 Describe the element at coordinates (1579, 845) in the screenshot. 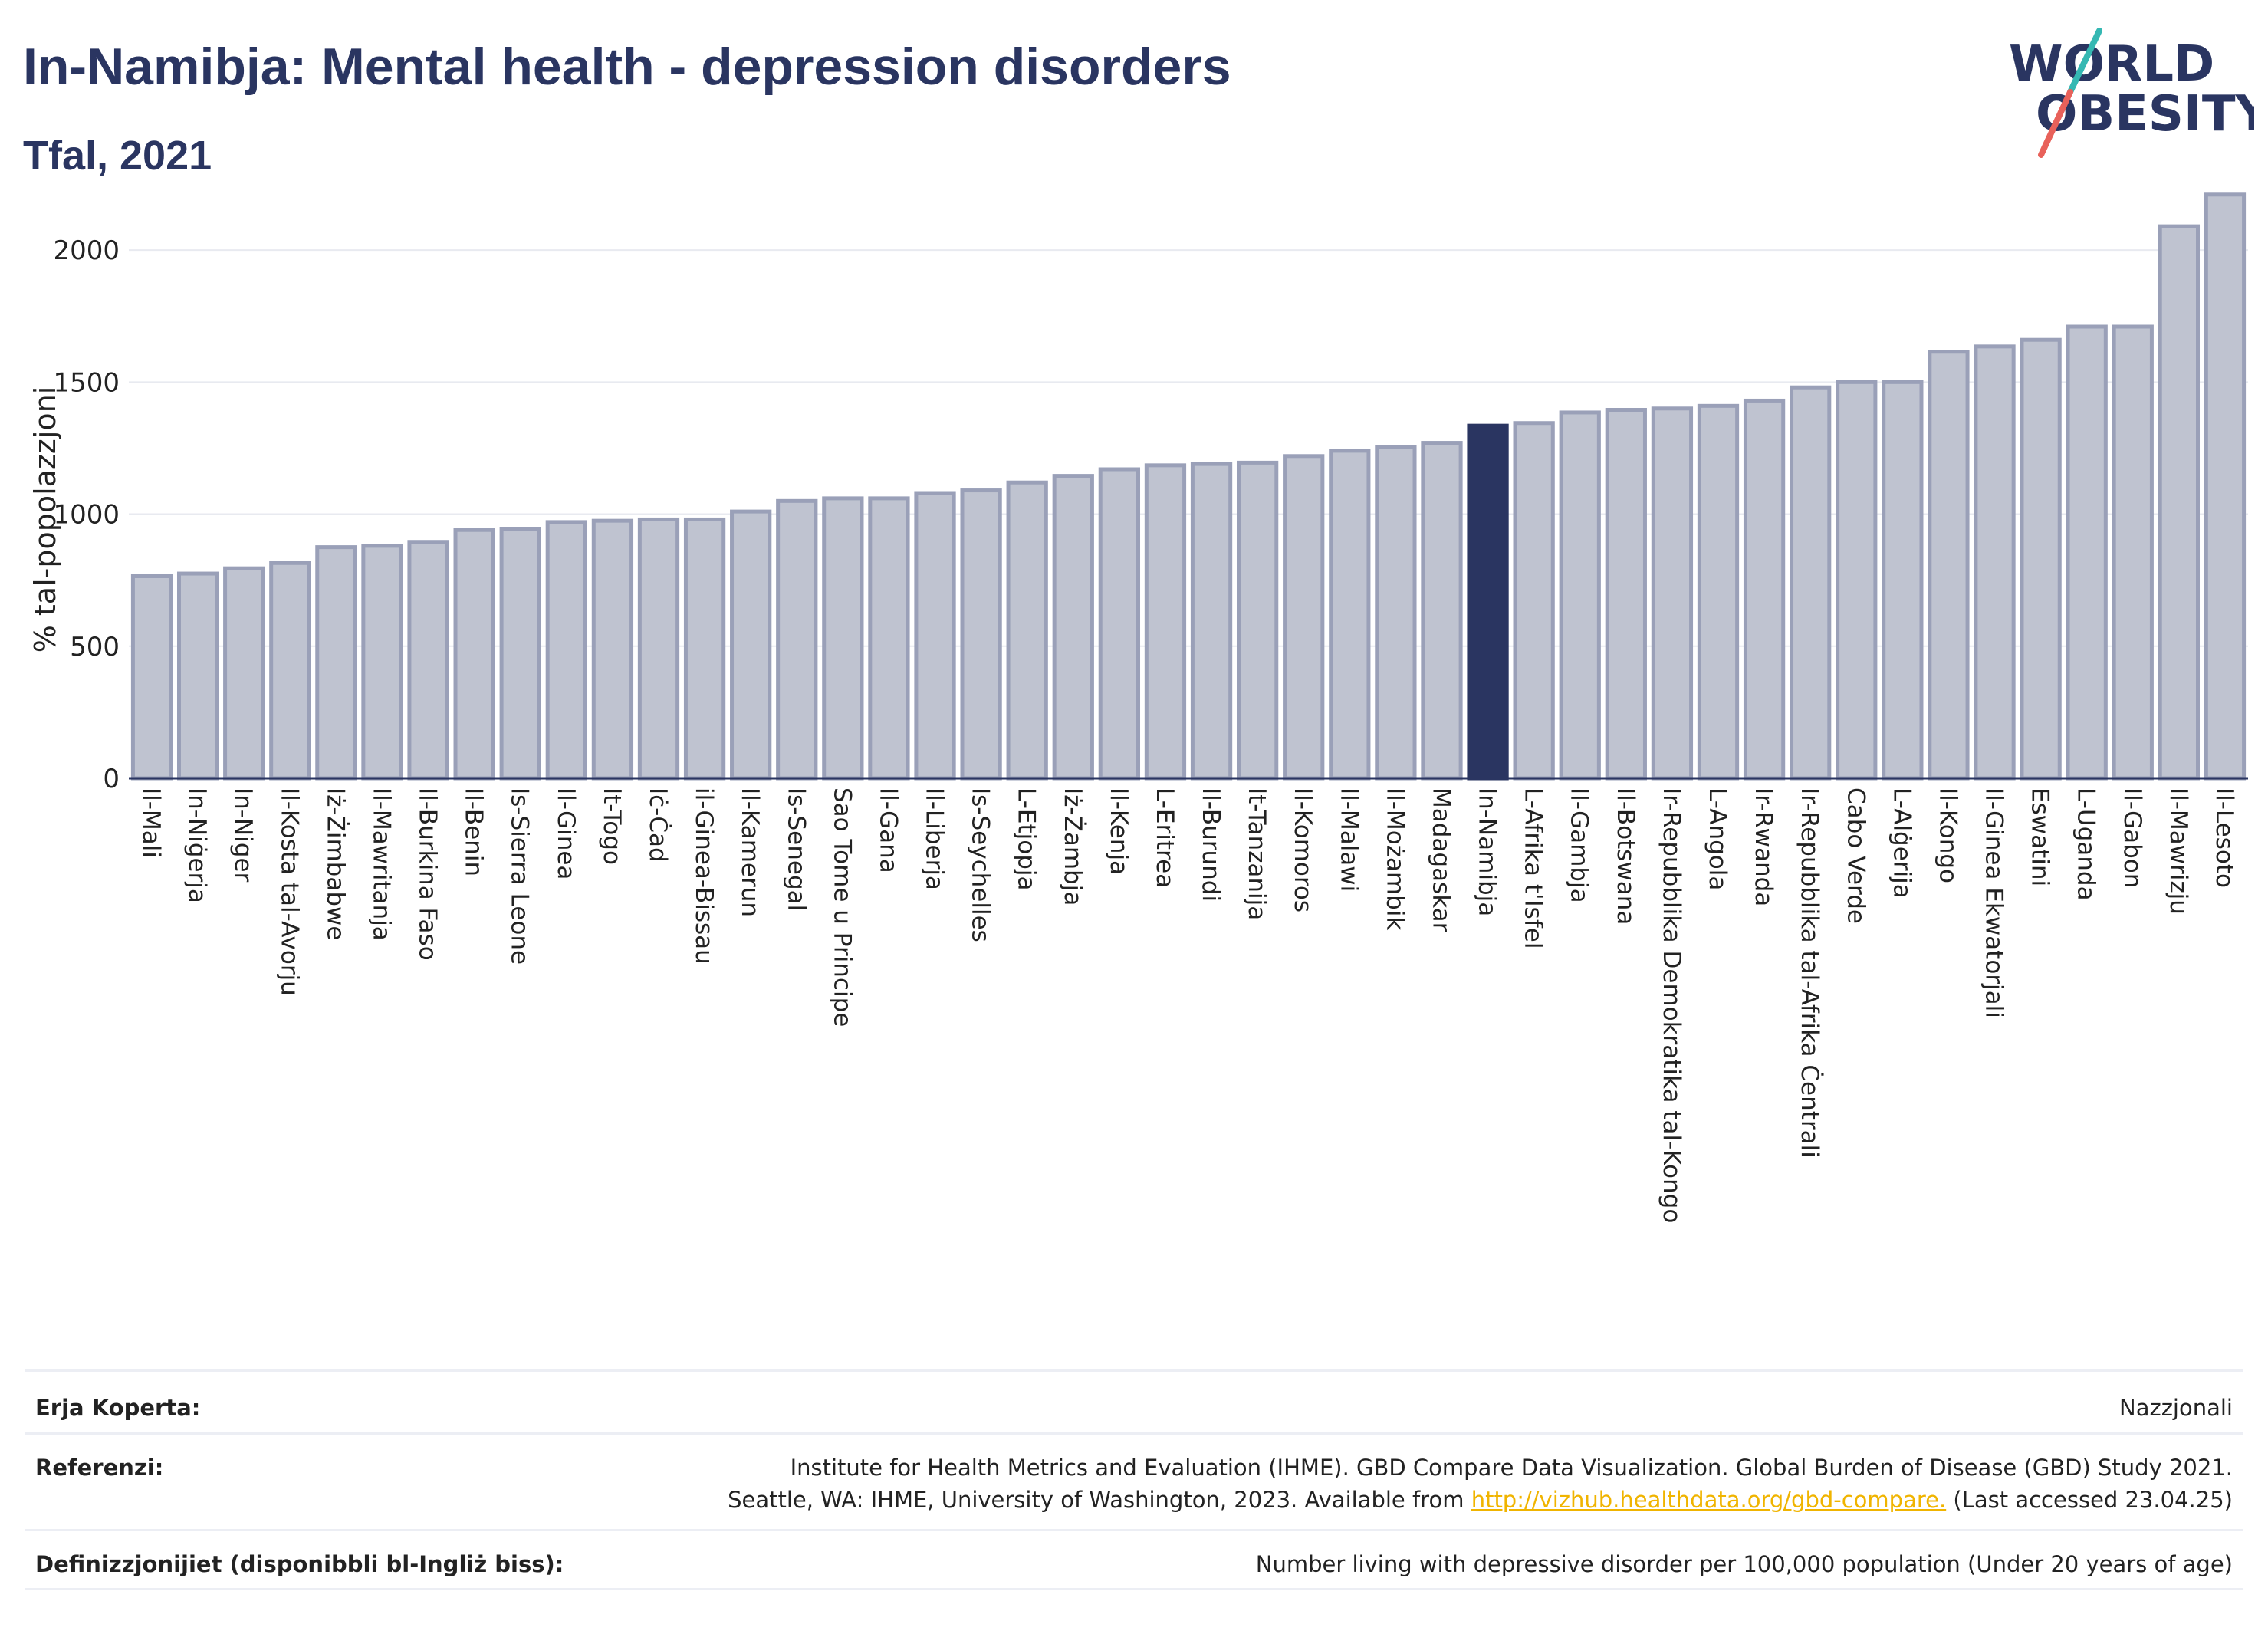

I see `x-category-label: Il-Gambja` at that location.